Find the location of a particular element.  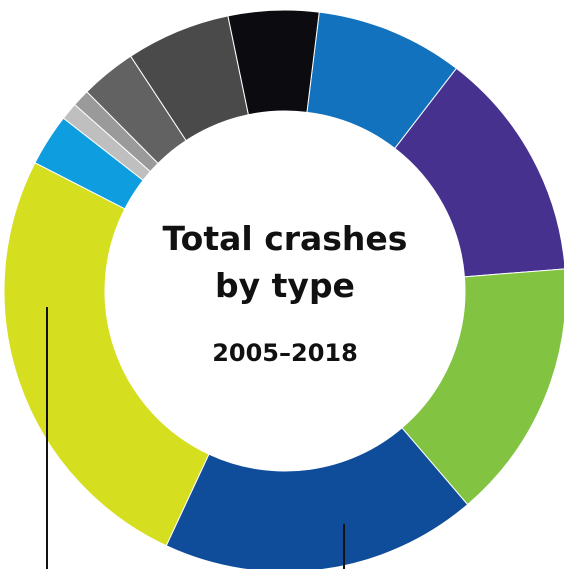

center-title-line-2: by type is located at coordinates (285, 285).